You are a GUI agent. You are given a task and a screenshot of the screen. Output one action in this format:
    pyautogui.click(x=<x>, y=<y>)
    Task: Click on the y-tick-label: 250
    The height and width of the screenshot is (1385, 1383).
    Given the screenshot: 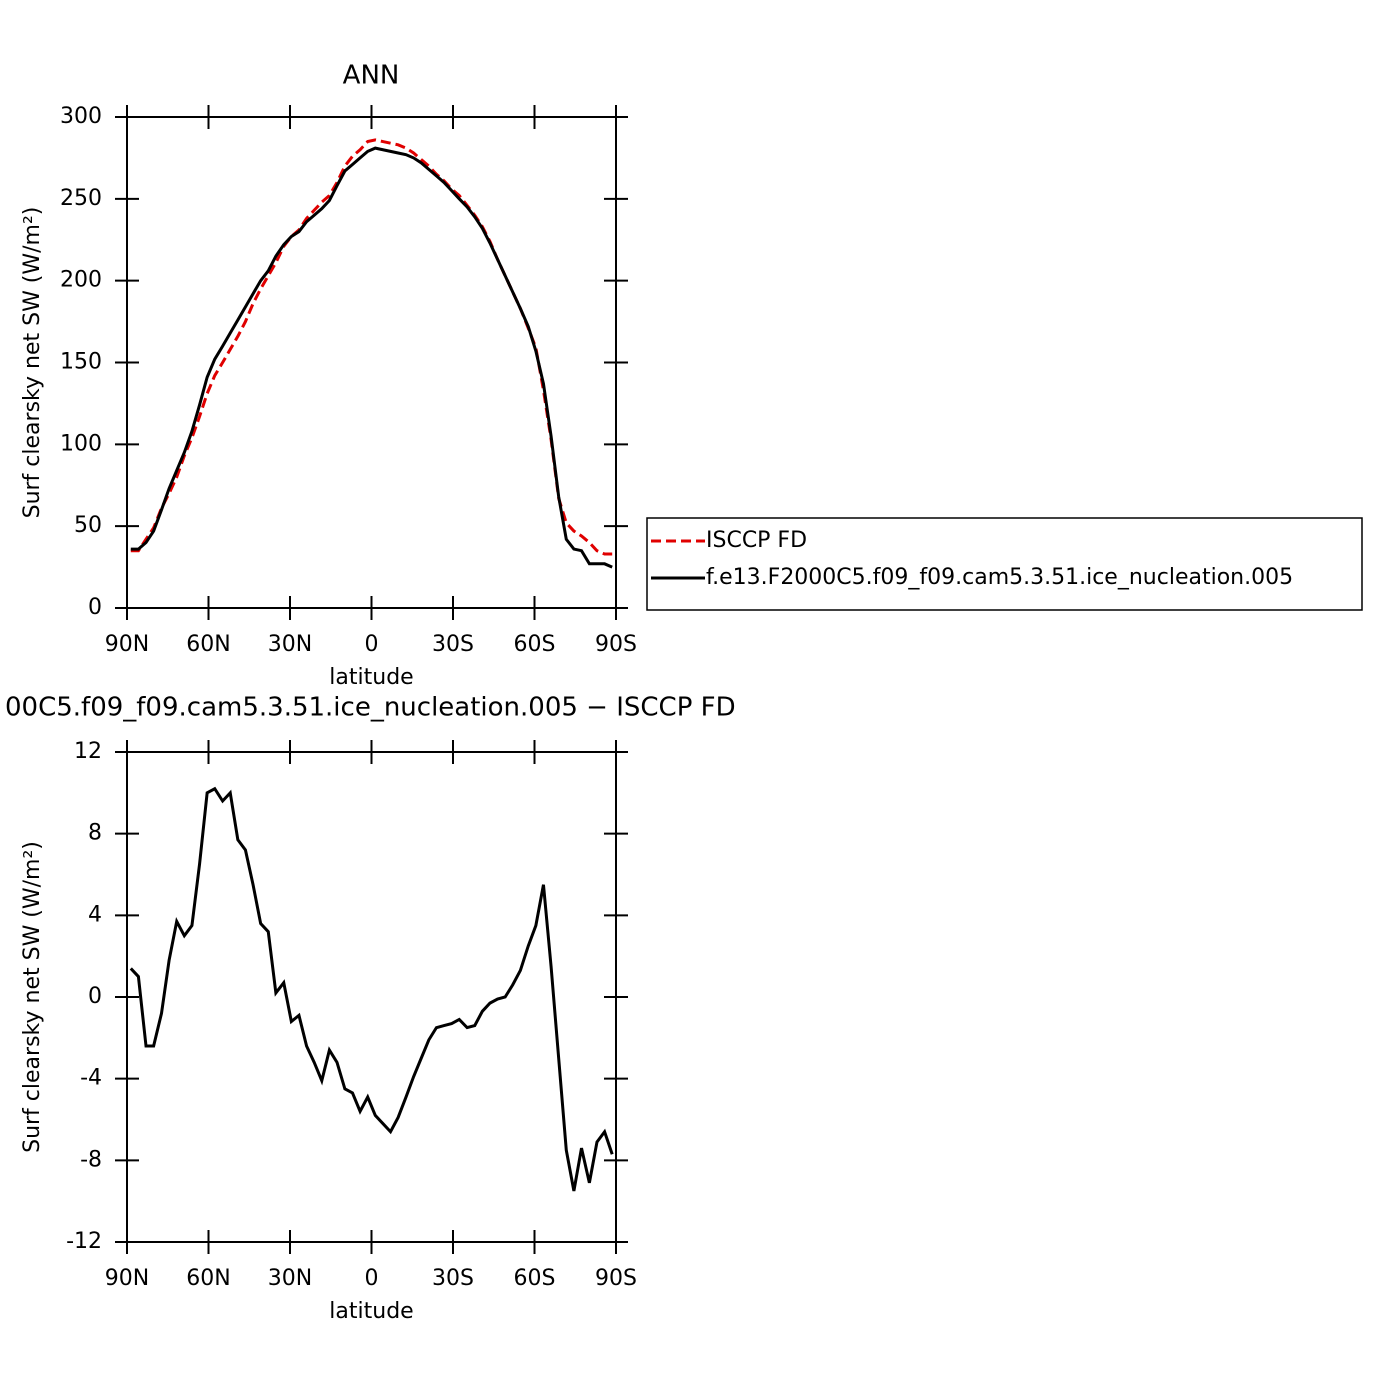 What is the action you would take?
    pyautogui.click(x=81, y=198)
    